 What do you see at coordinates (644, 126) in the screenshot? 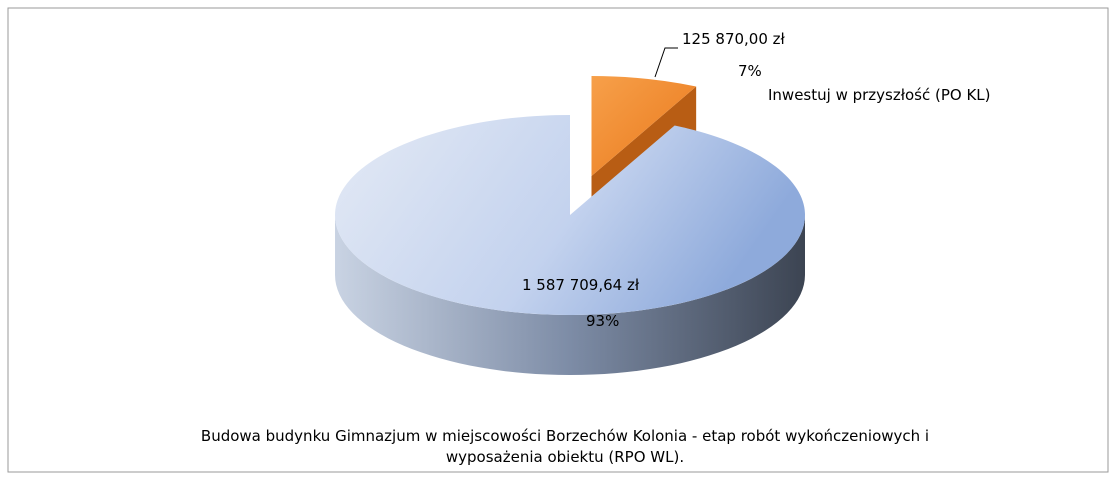
I see `slice` at bounding box center [644, 126].